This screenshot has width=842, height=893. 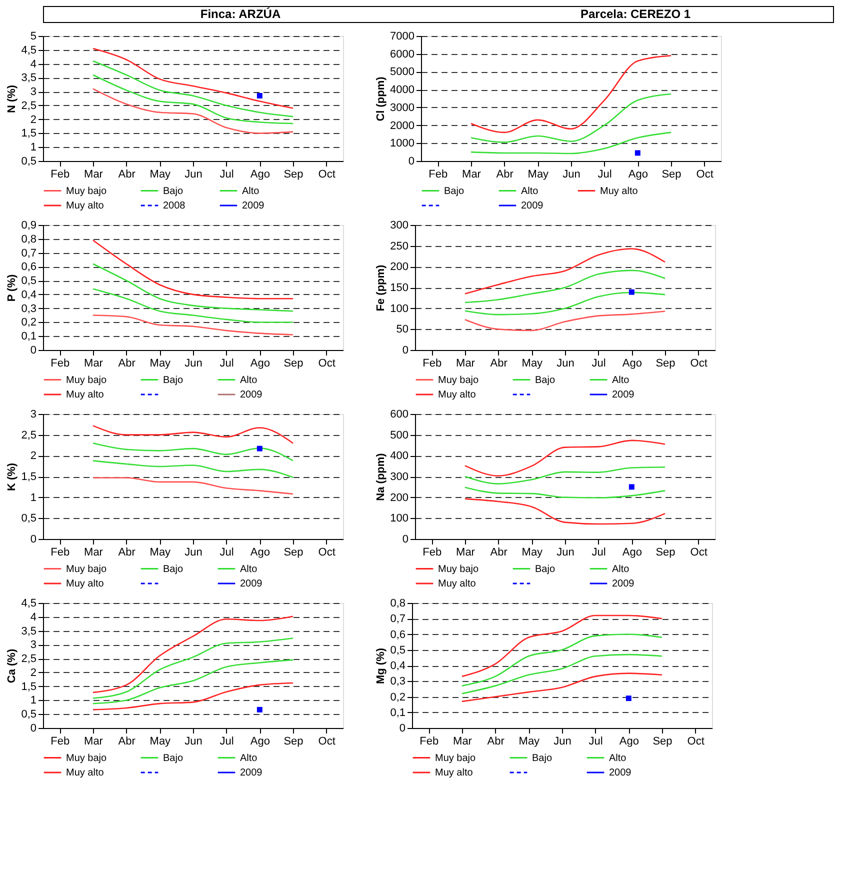 What do you see at coordinates (398, 634) in the screenshot?
I see `y-tick-label: 0,6` at bounding box center [398, 634].